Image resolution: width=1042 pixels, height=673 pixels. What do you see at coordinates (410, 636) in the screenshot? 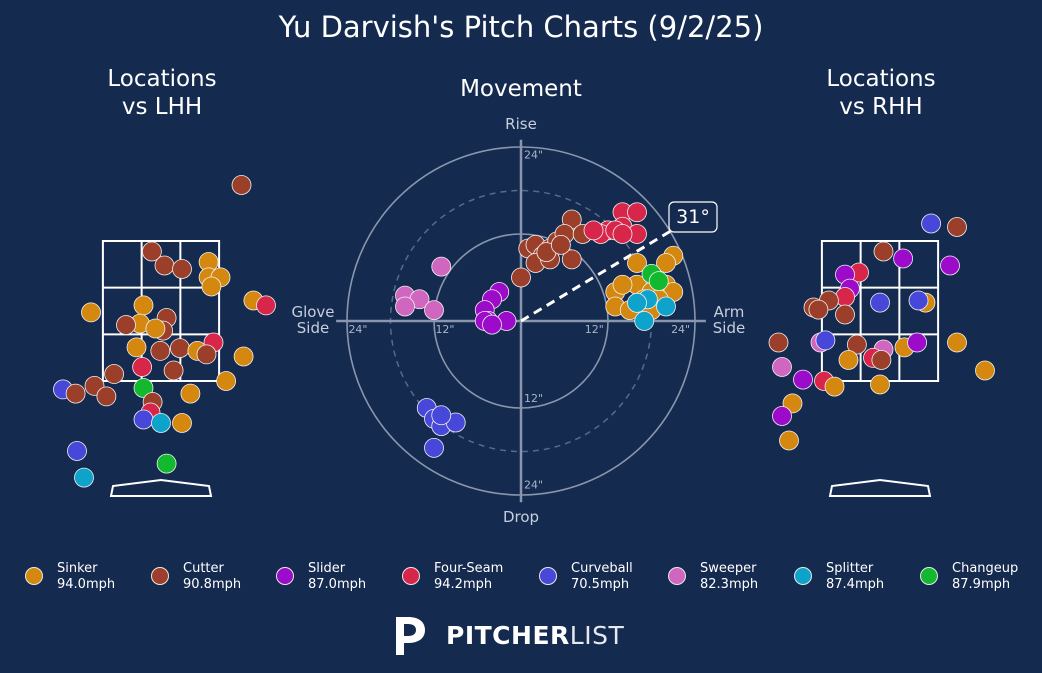
I see `pitcherlist-logo-icon` at bounding box center [410, 636].